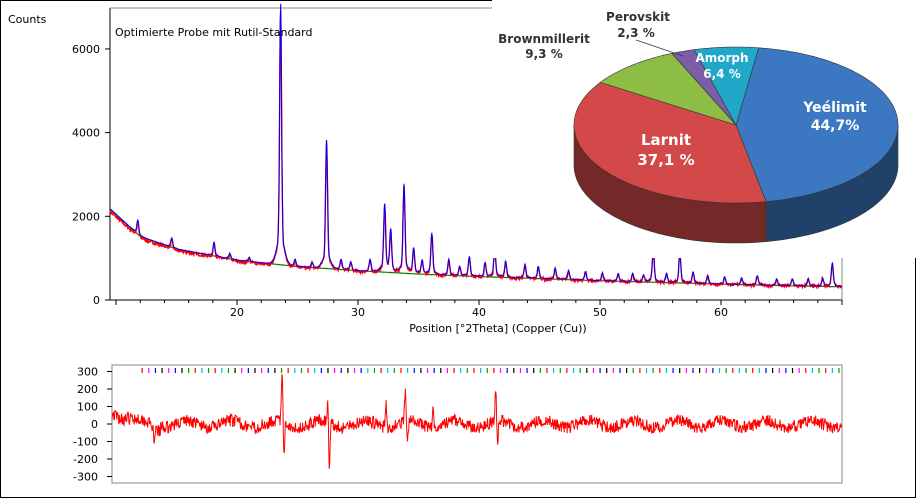 Image resolution: width=916 pixels, height=498 pixels. What do you see at coordinates (659, 48) in the screenshot?
I see `perovskit-leader-line` at bounding box center [659, 48].